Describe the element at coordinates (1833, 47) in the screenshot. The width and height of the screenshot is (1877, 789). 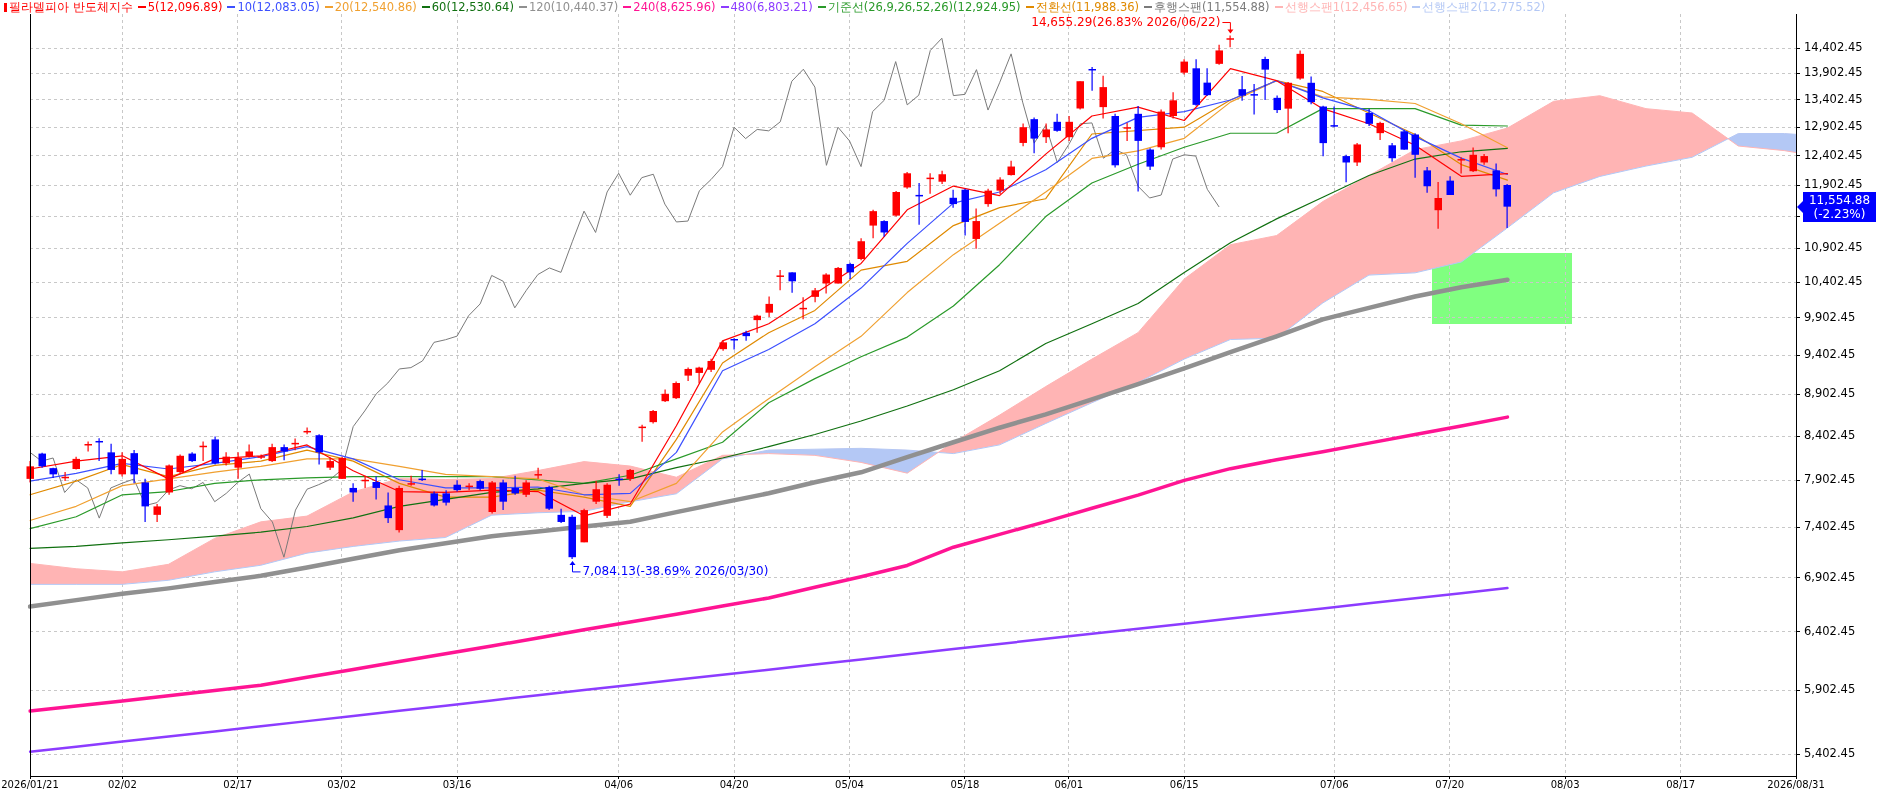
I see `y-tick-label: 14,402.45` at that location.